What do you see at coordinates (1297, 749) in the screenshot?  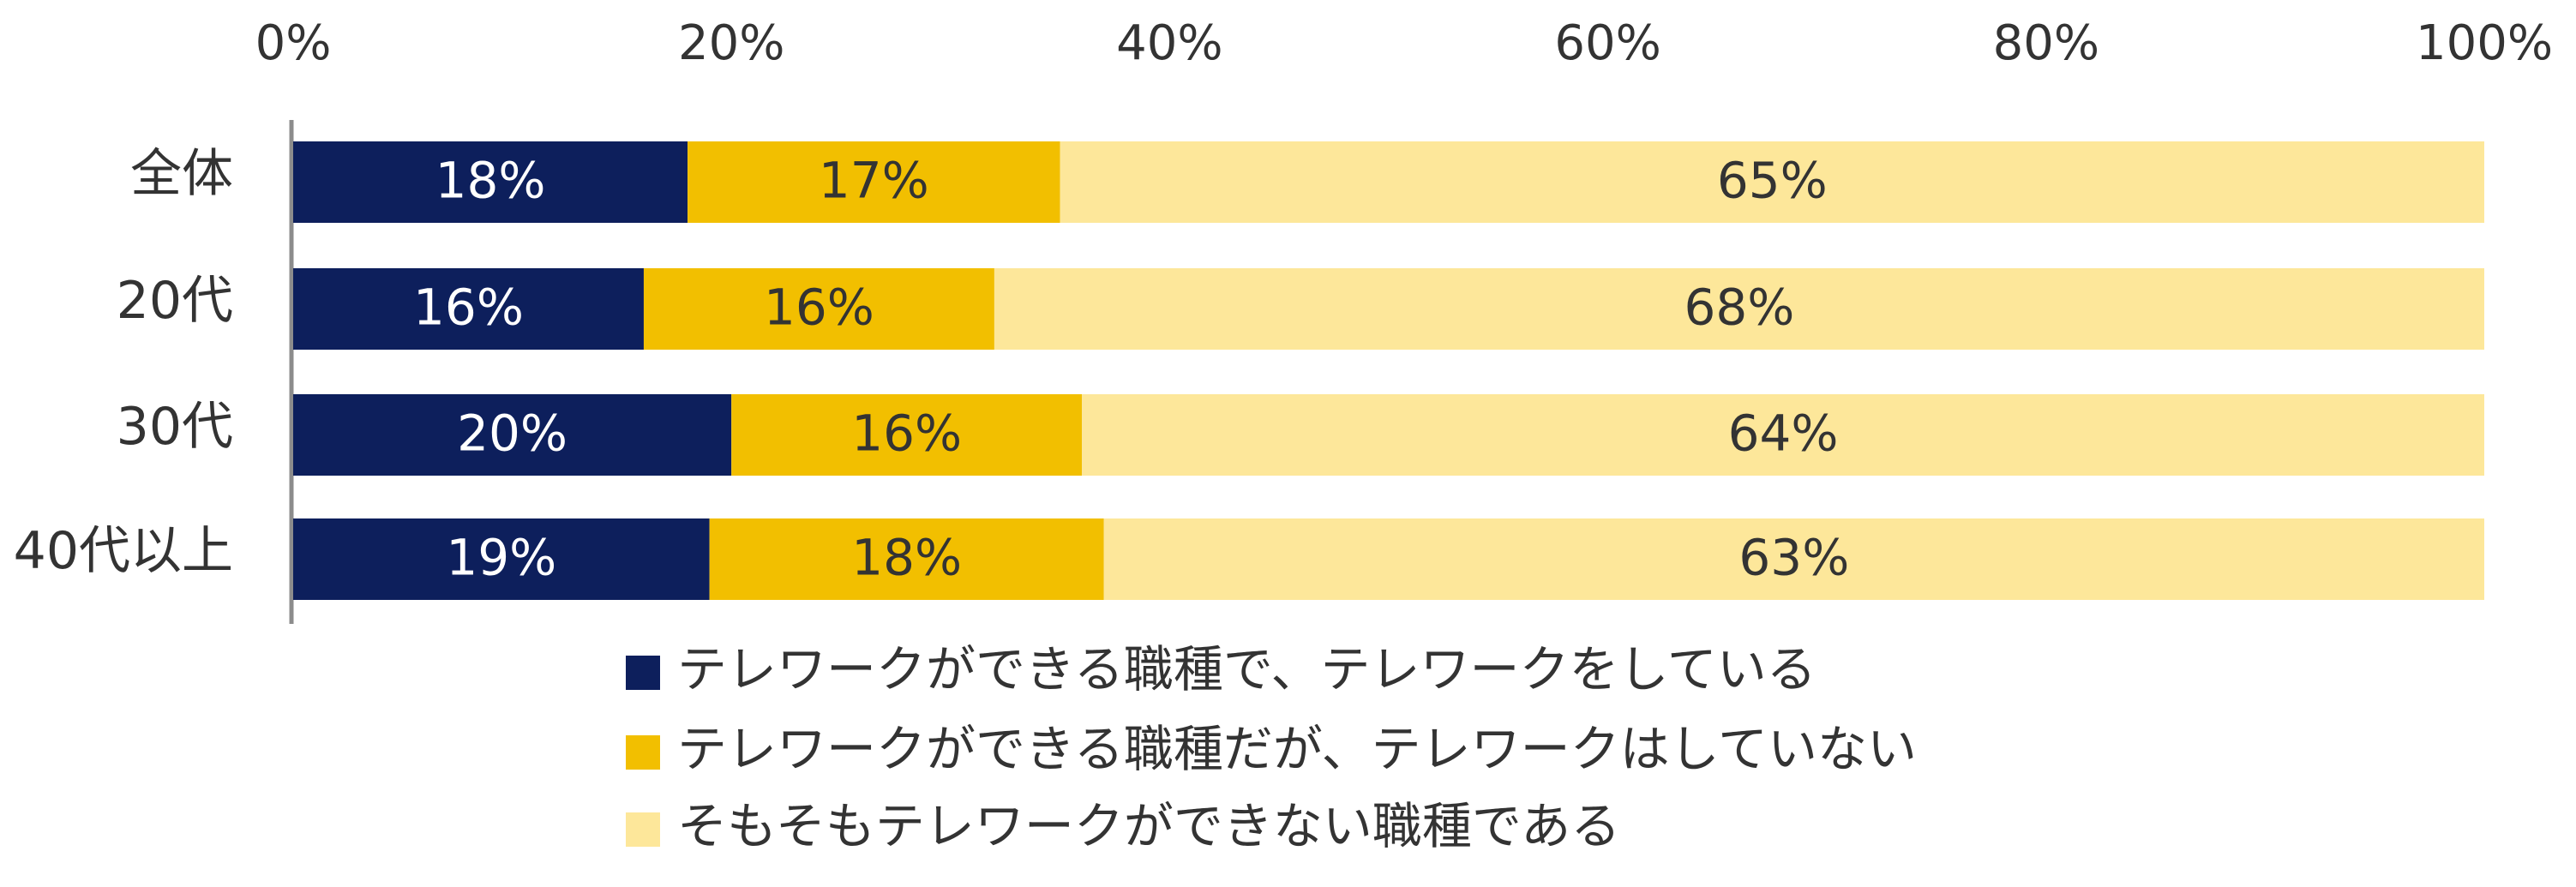 I see `legend-label: テレワークができる職種だが、テレワークはしていない` at bounding box center [1297, 749].